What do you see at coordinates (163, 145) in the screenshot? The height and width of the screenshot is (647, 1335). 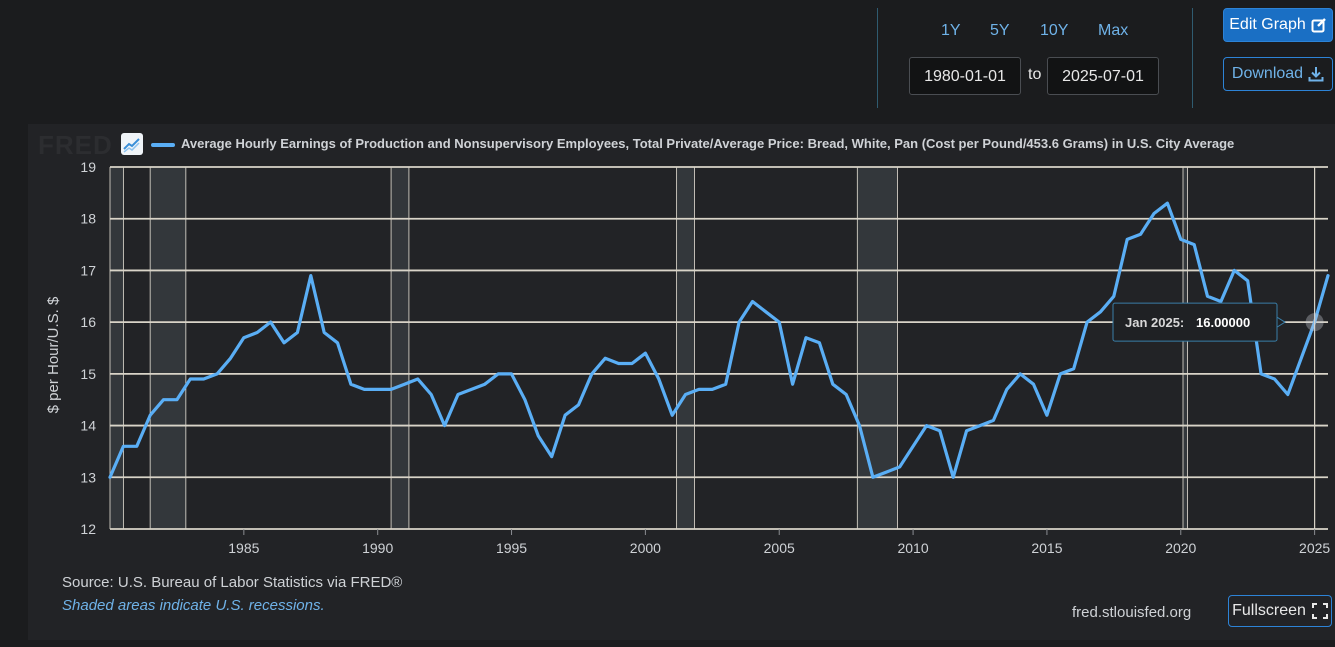 I see `legend-swatch` at bounding box center [163, 145].